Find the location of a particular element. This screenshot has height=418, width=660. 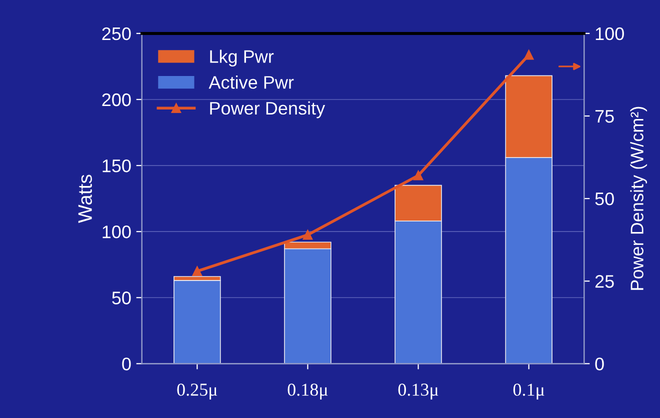

y-tick-label: 0 is located at coordinates (126, 364).